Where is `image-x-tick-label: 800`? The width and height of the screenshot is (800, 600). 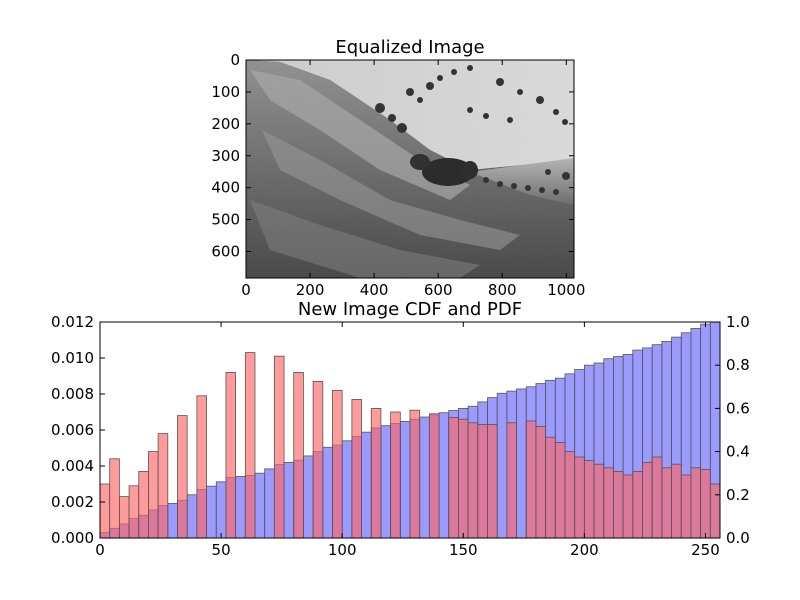 image-x-tick-label: 800 is located at coordinates (502, 290).